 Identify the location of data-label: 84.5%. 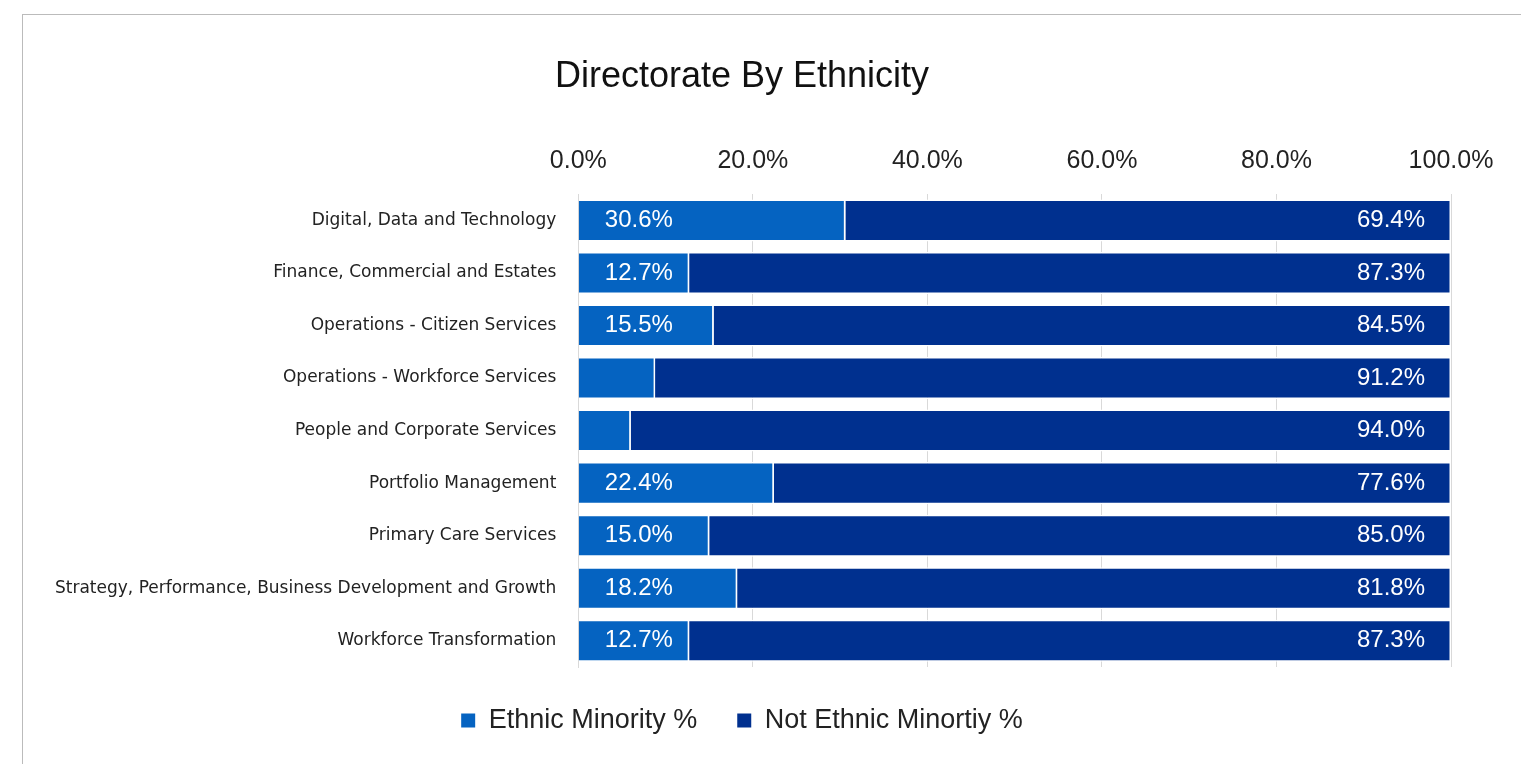
(1390, 324).